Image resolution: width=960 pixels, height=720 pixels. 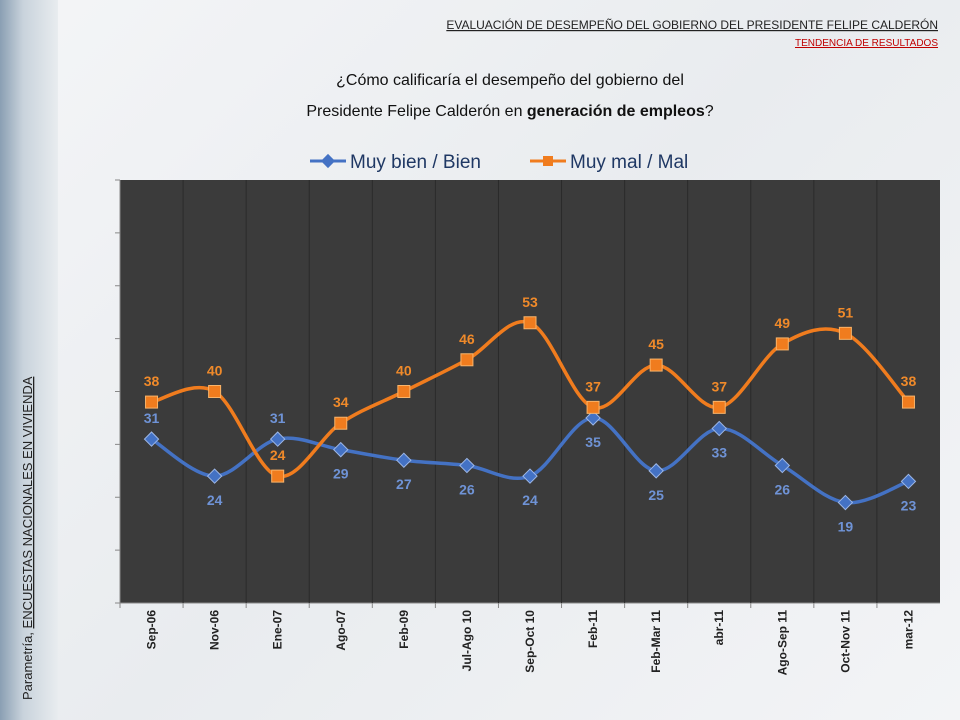 What do you see at coordinates (215, 630) in the screenshot?
I see `x-tick-label: Nov-06` at bounding box center [215, 630].